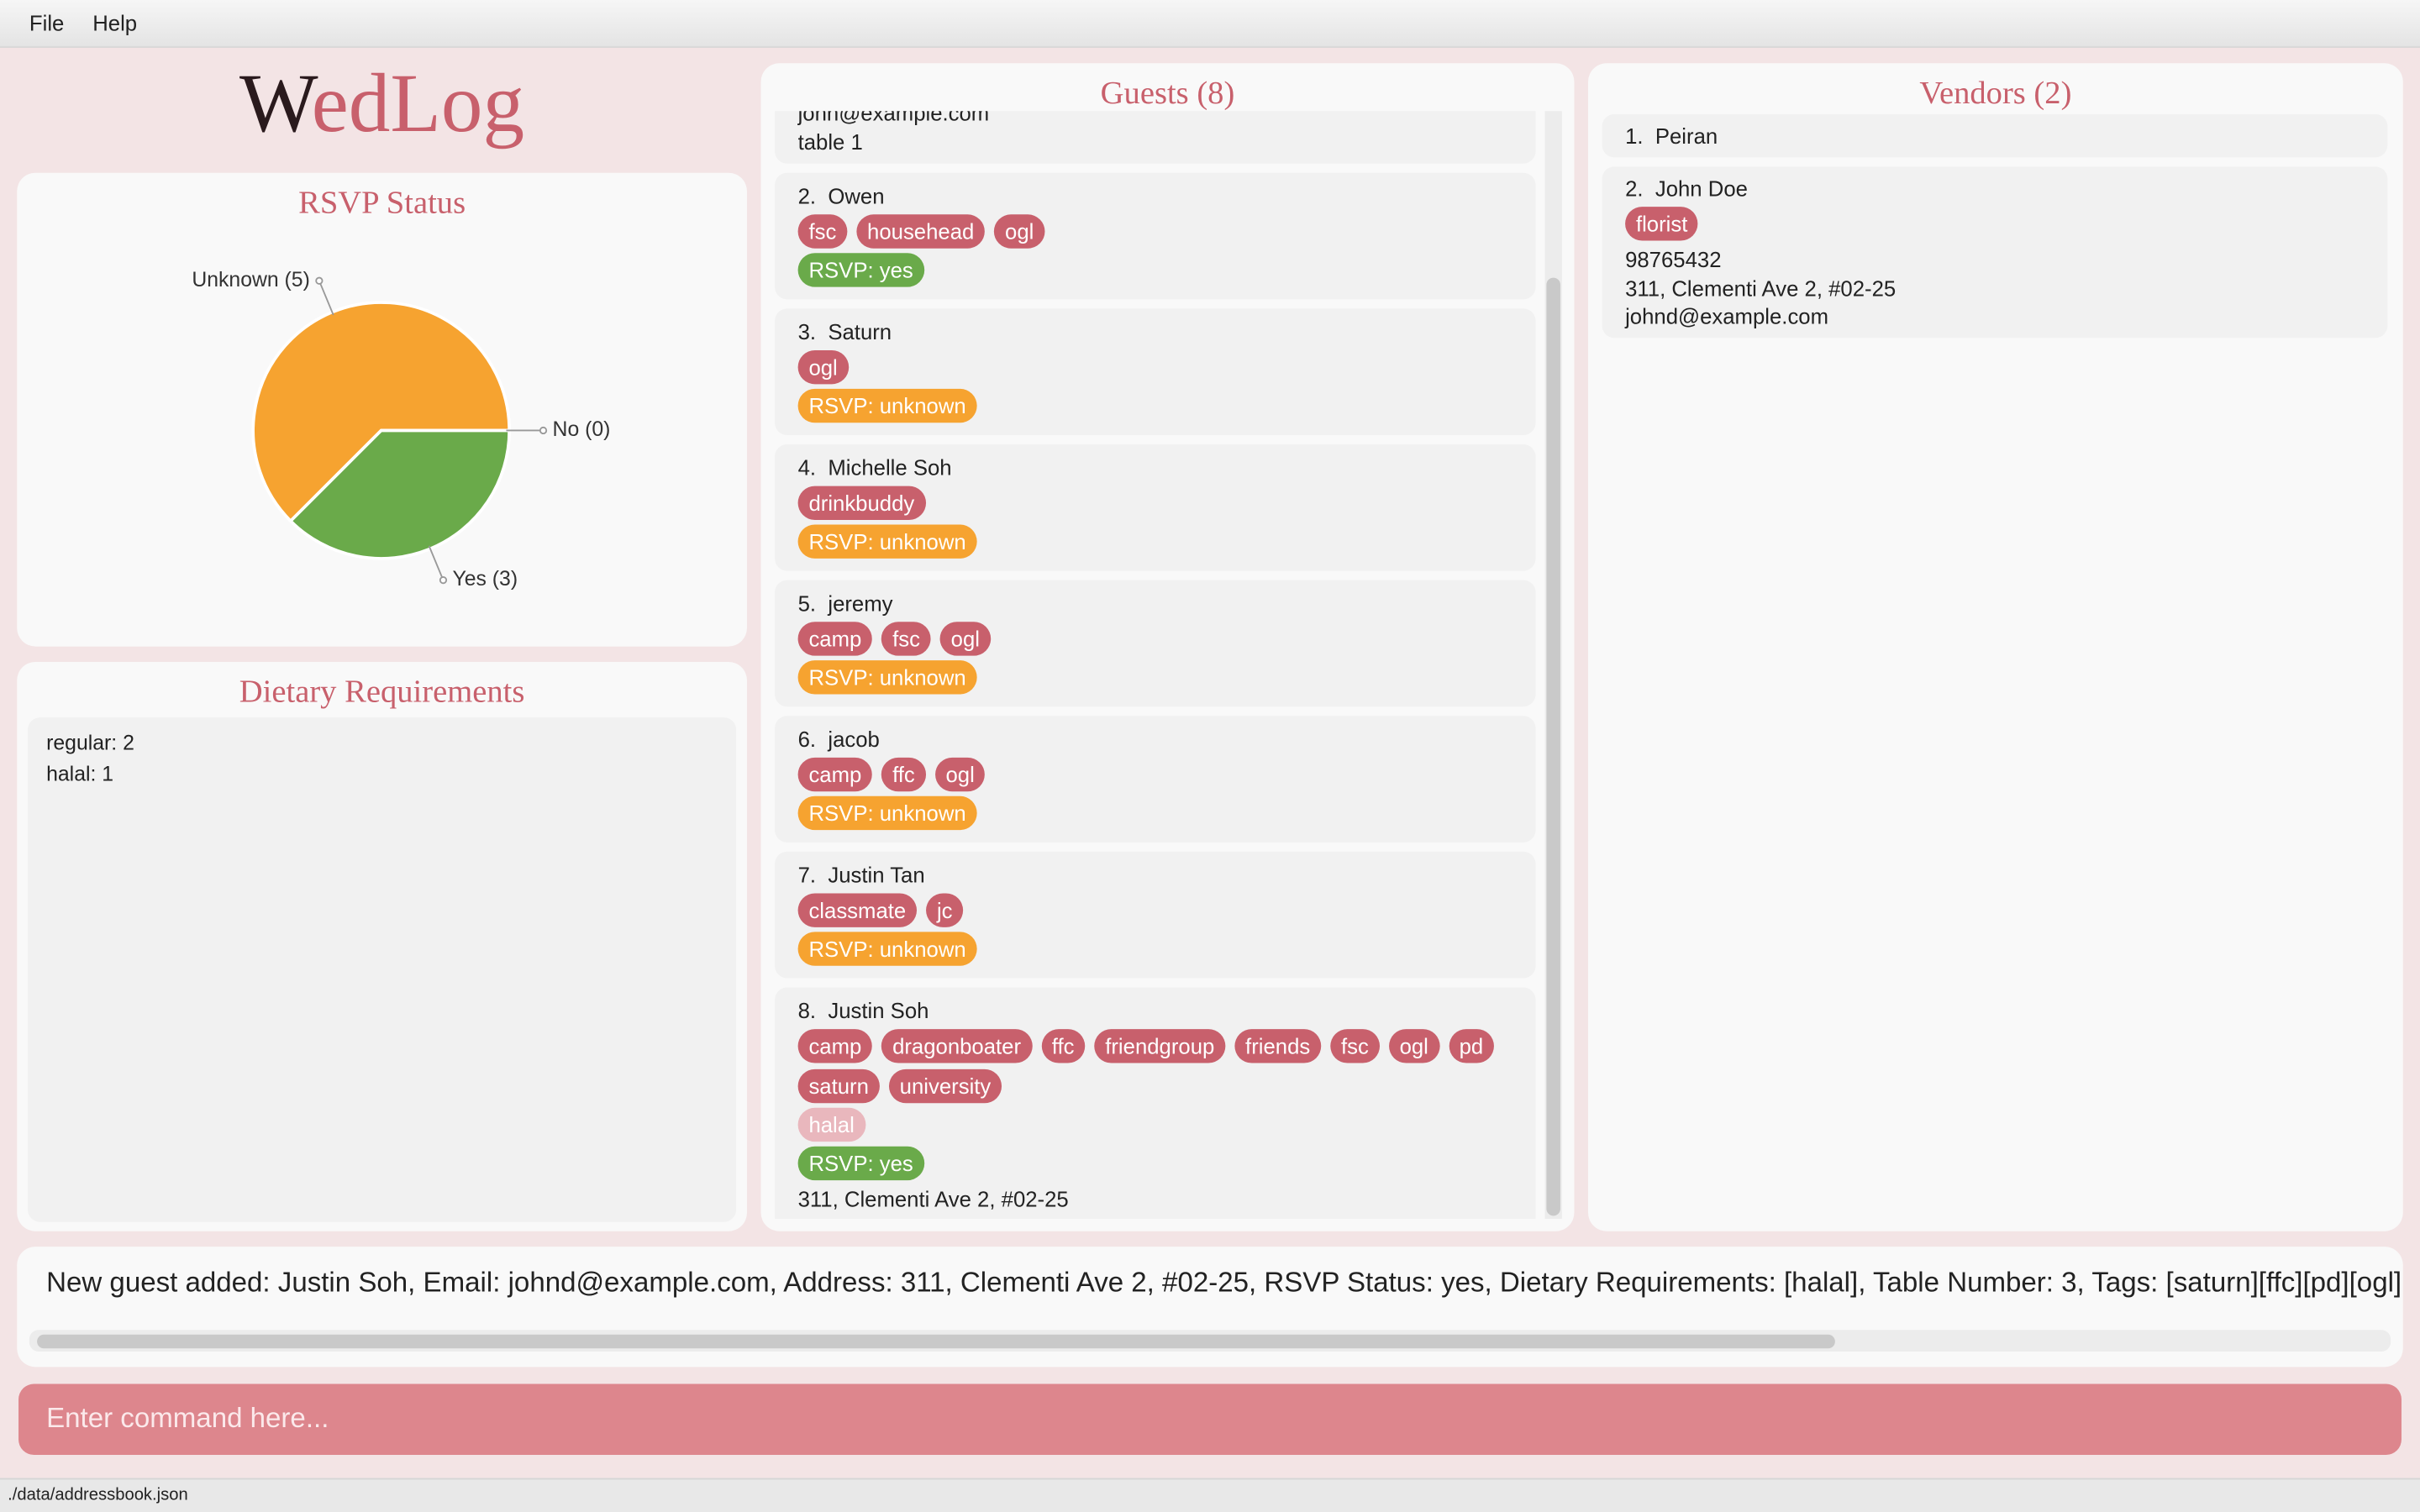  What do you see at coordinates (878, 1010) in the screenshot?
I see `card-name: Justin Soh` at bounding box center [878, 1010].